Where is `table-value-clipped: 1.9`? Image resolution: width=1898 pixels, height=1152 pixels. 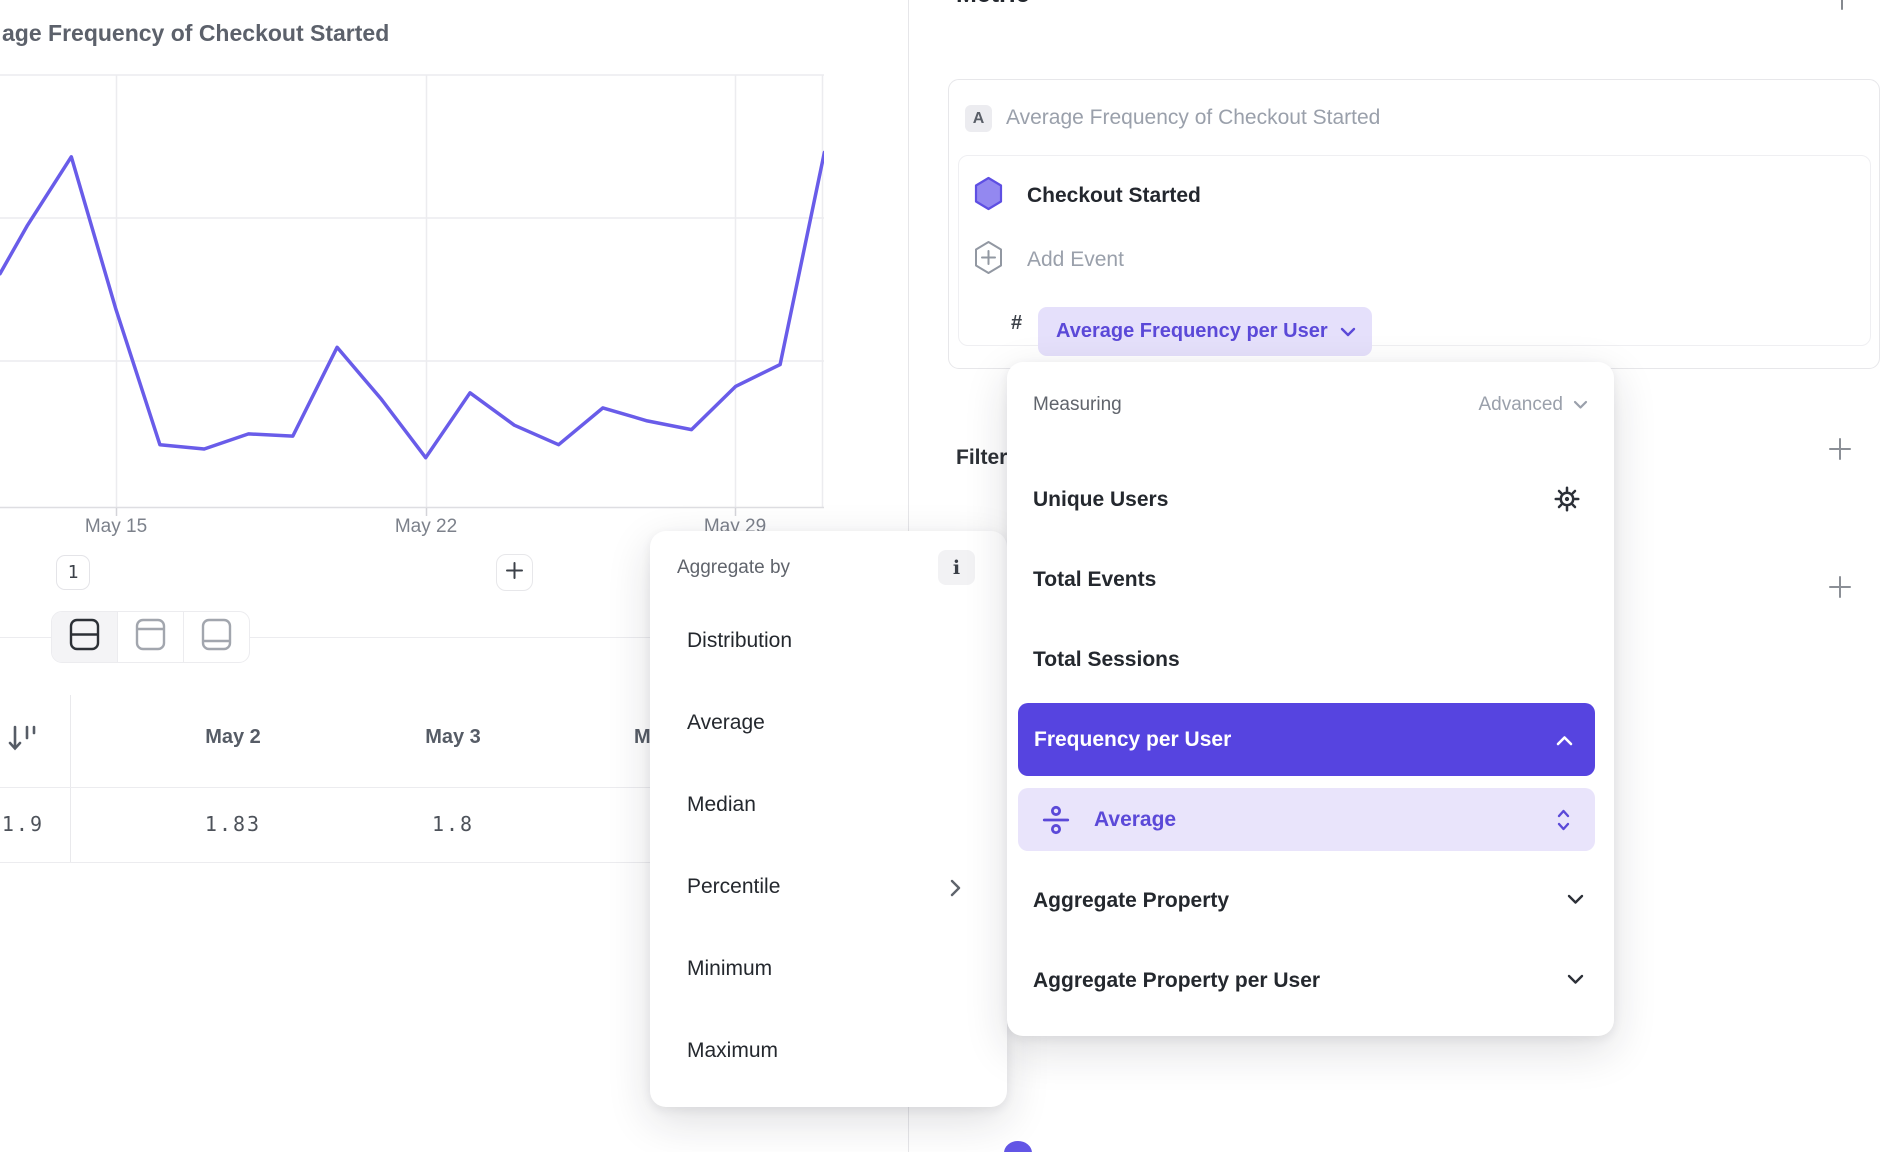 table-value-clipped: 1.9 is located at coordinates (22, 824).